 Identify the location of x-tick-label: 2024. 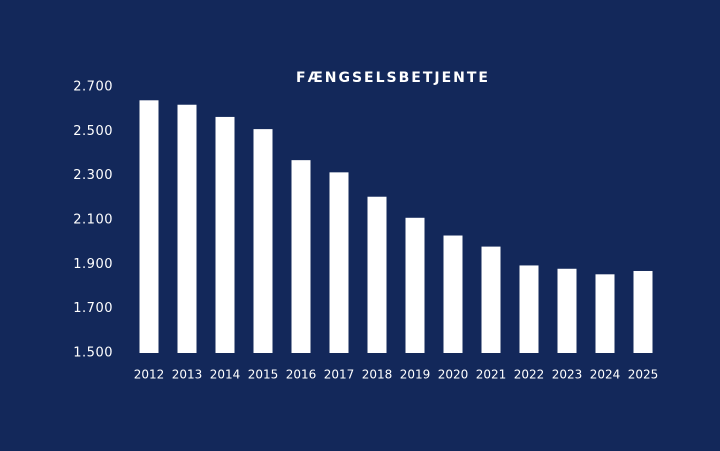
(605, 375).